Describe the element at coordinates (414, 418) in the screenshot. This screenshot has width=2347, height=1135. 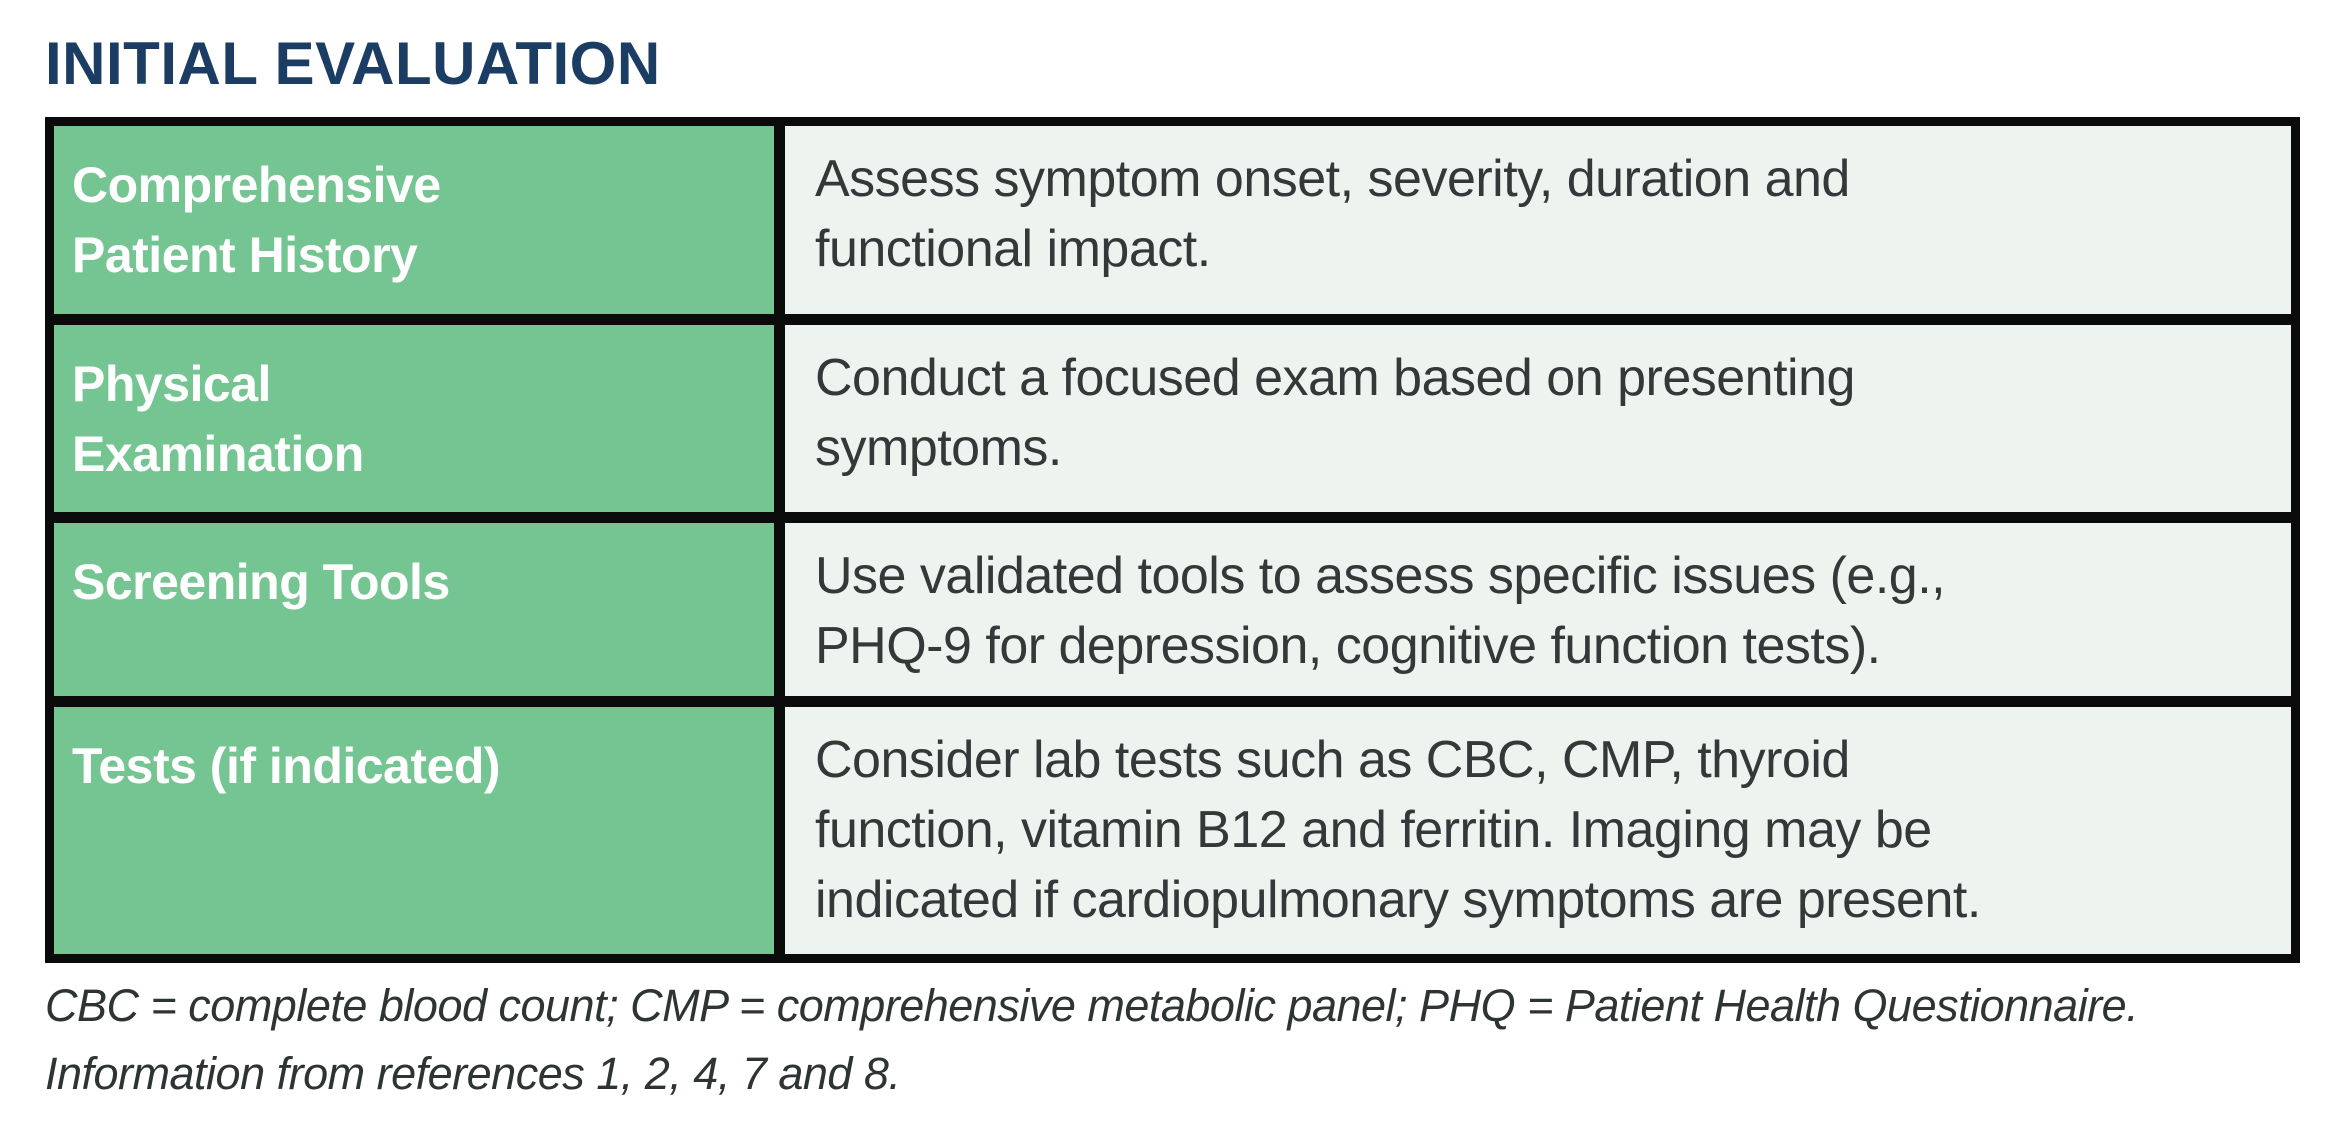
I see `row-header-physical-examination: Physical Examination` at that location.